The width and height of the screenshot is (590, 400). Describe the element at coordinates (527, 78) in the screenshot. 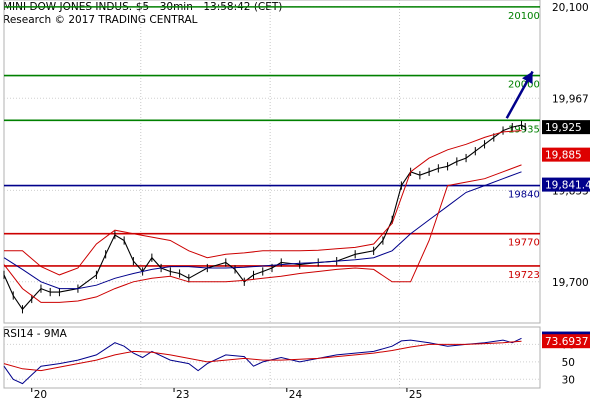

I see `forecast-arrow-head` at that location.